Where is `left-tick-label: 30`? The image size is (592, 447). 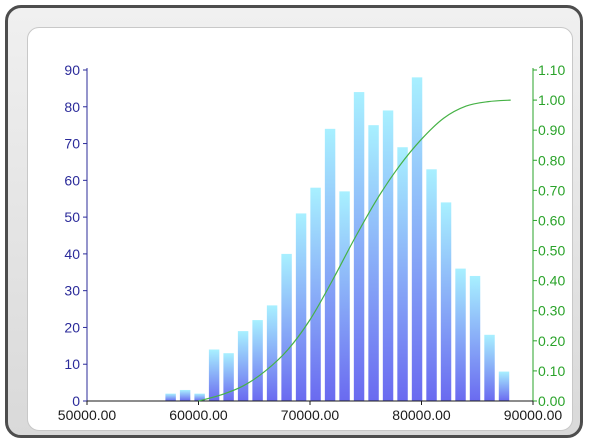
left-tick-label: 30 is located at coordinates (72, 291).